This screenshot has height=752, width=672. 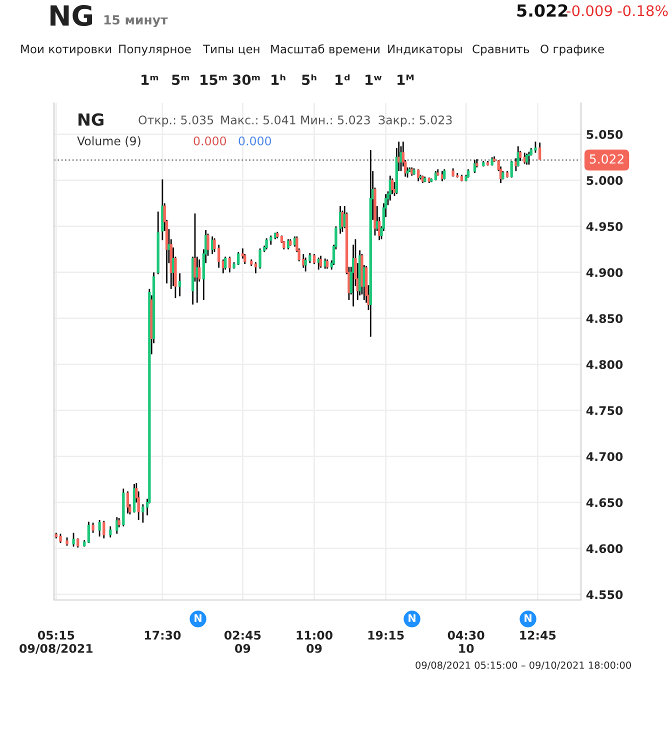 I want to click on annotation: Макс.: 5.041, so click(x=258, y=119).